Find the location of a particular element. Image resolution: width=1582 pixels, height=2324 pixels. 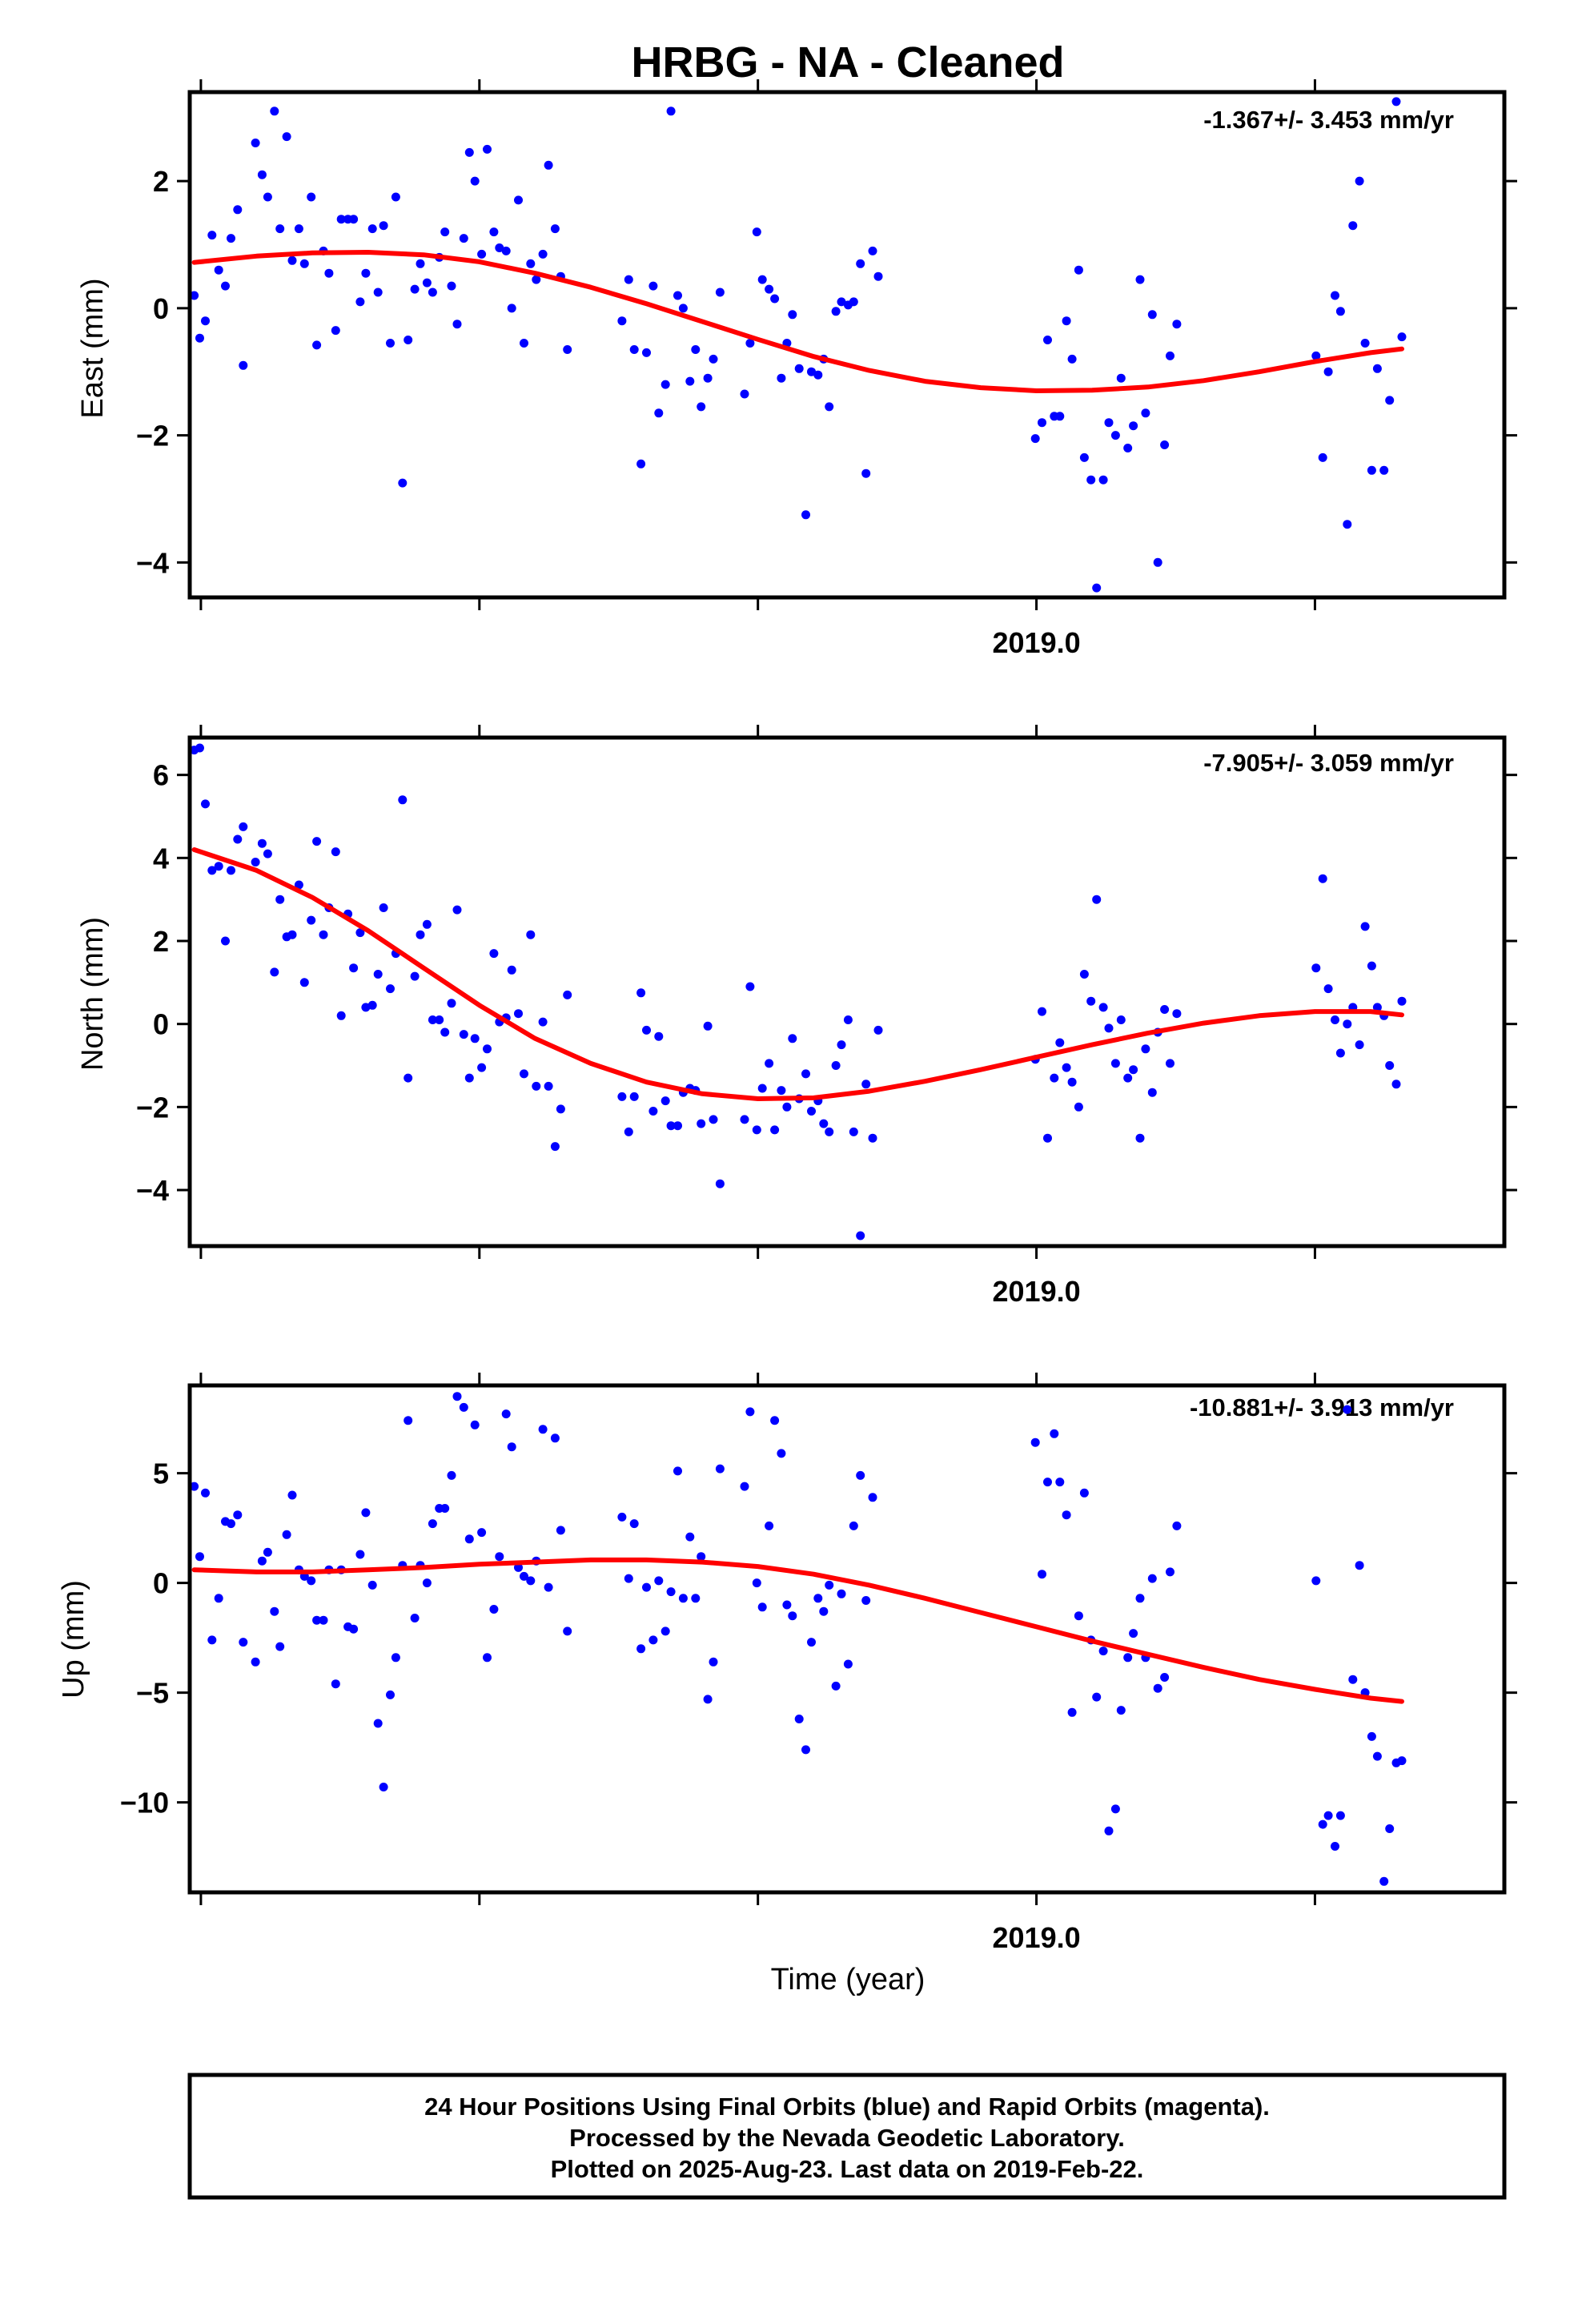

north-x-tick-label: 2019.0 is located at coordinates (1037, 1291).